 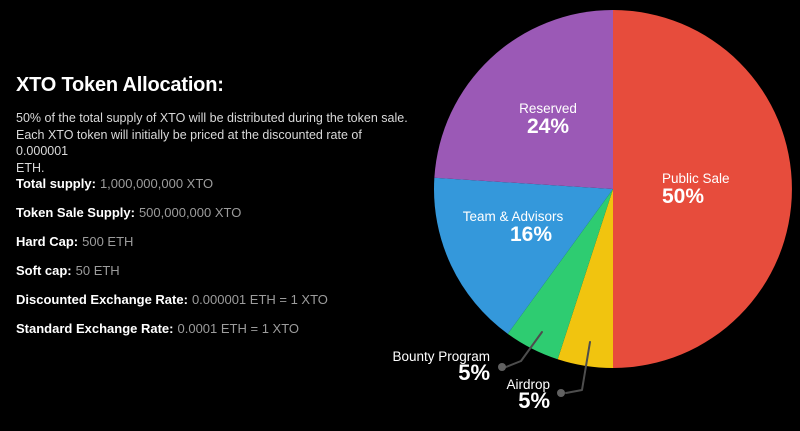 What do you see at coordinates (491, 395) in the screenshot?
I see `pie-label-airdrop: Airdrop 5%` at bounding box center [491, 395].